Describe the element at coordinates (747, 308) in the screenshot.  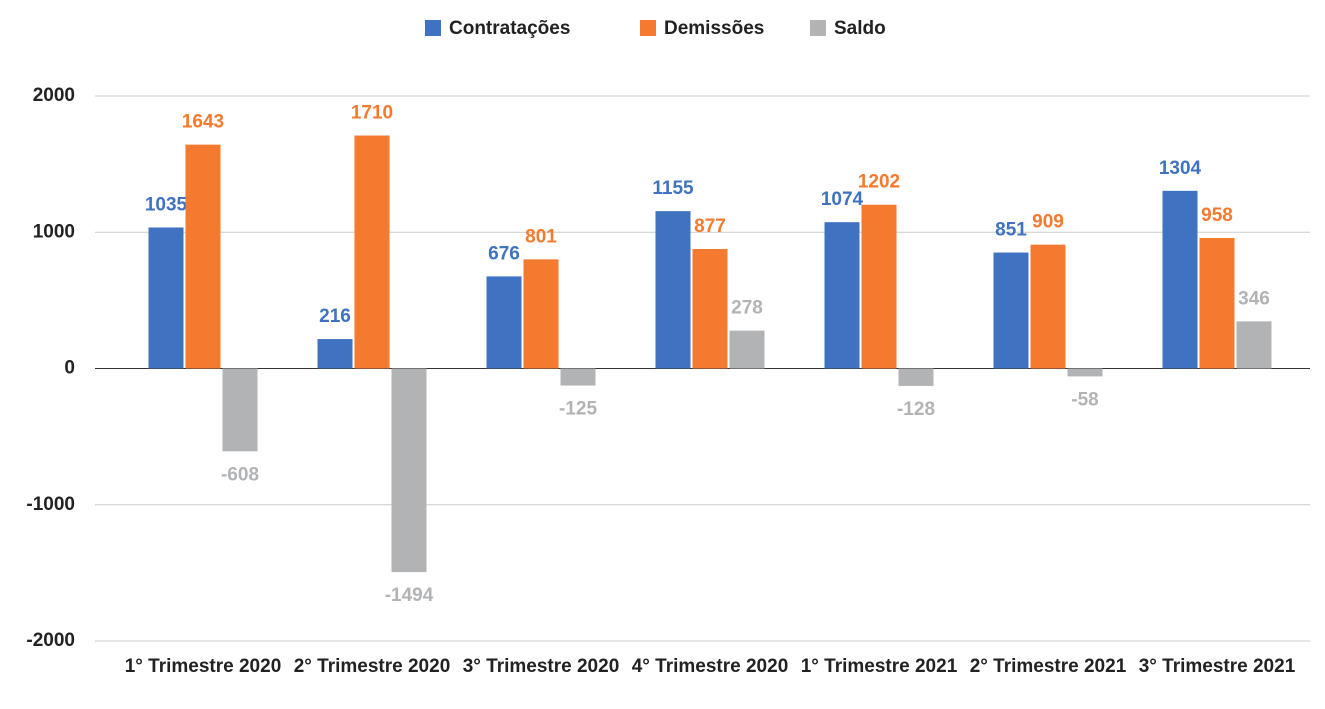
I see `data-label: 278` at that location.